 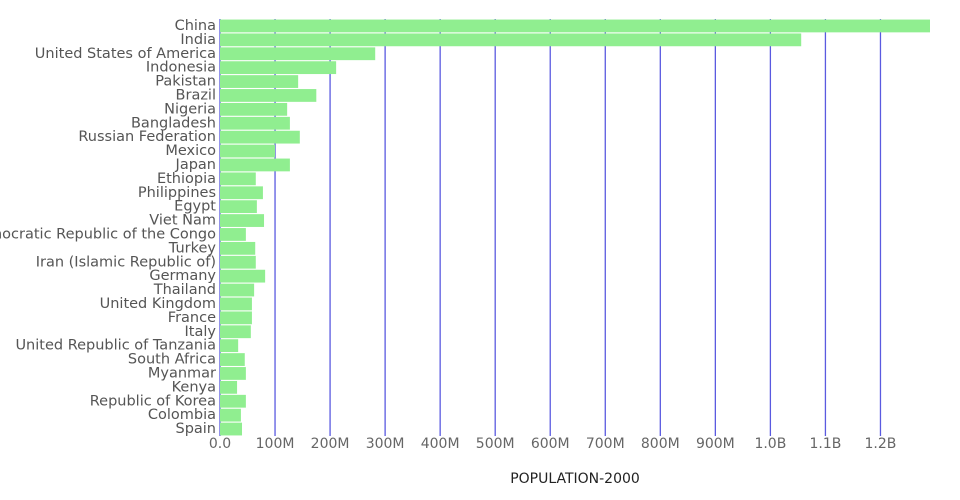 What do you see at coordinates (195, 207) in the screenshot?
I see `y-tick-label: Egypt` at bounding box center [195, 207].